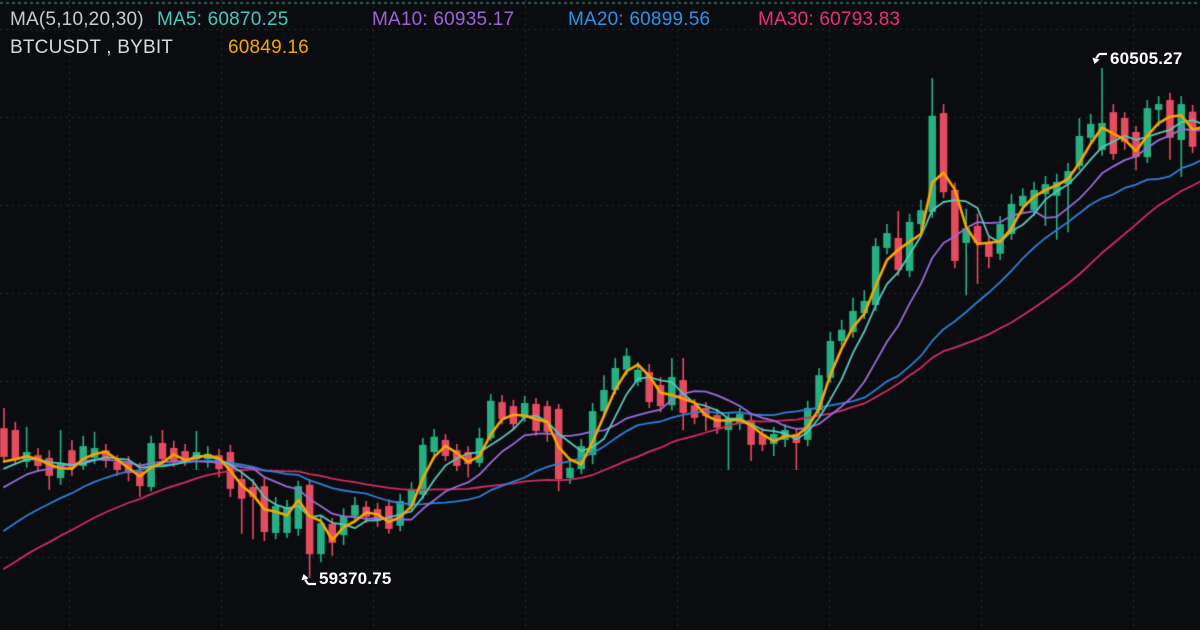 Image resolution: width=1200 pixels, height=630 pixels. Describe the element at coordinates (268, 47) in the screenshot. I see `last-price-label: 60849.16` at that location.